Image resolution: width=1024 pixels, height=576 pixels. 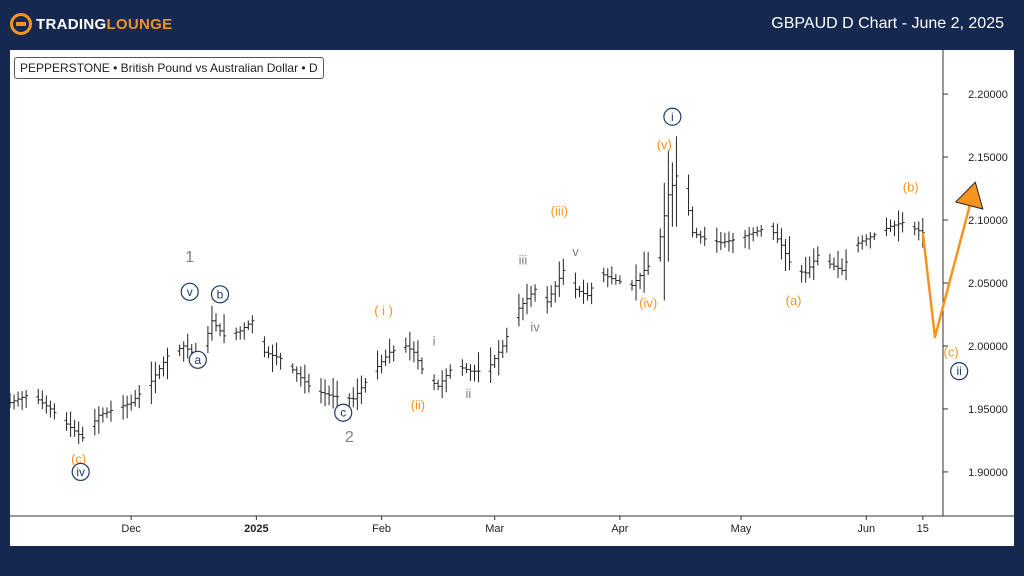 I want to click on wave-label: a, so click(x=197, y=360).